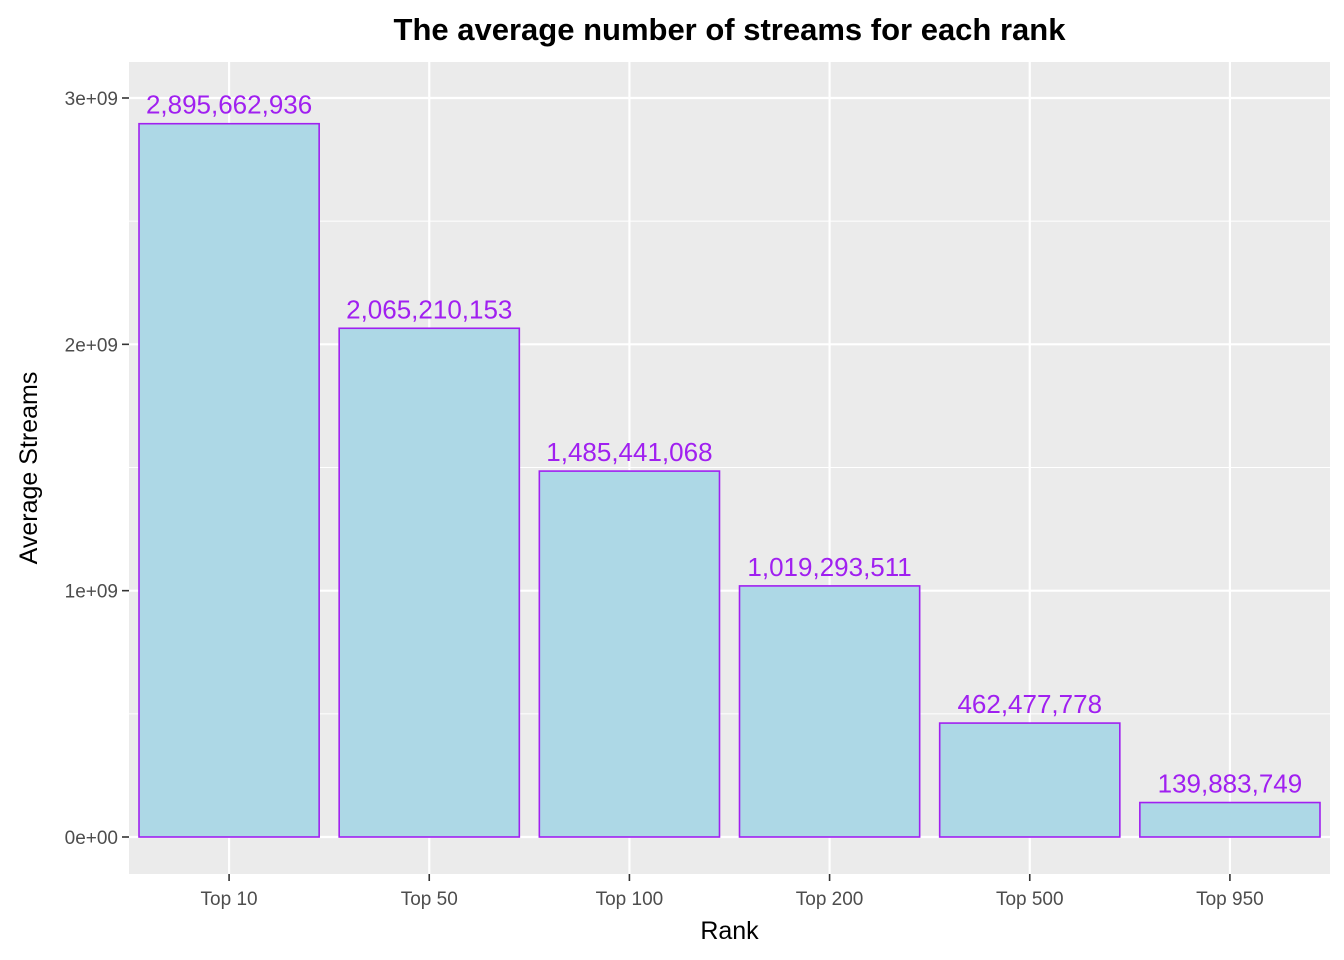 This screenshot has width=1344, height=960. I want to click on x-tick-label: Top 10, so click(229, 899).